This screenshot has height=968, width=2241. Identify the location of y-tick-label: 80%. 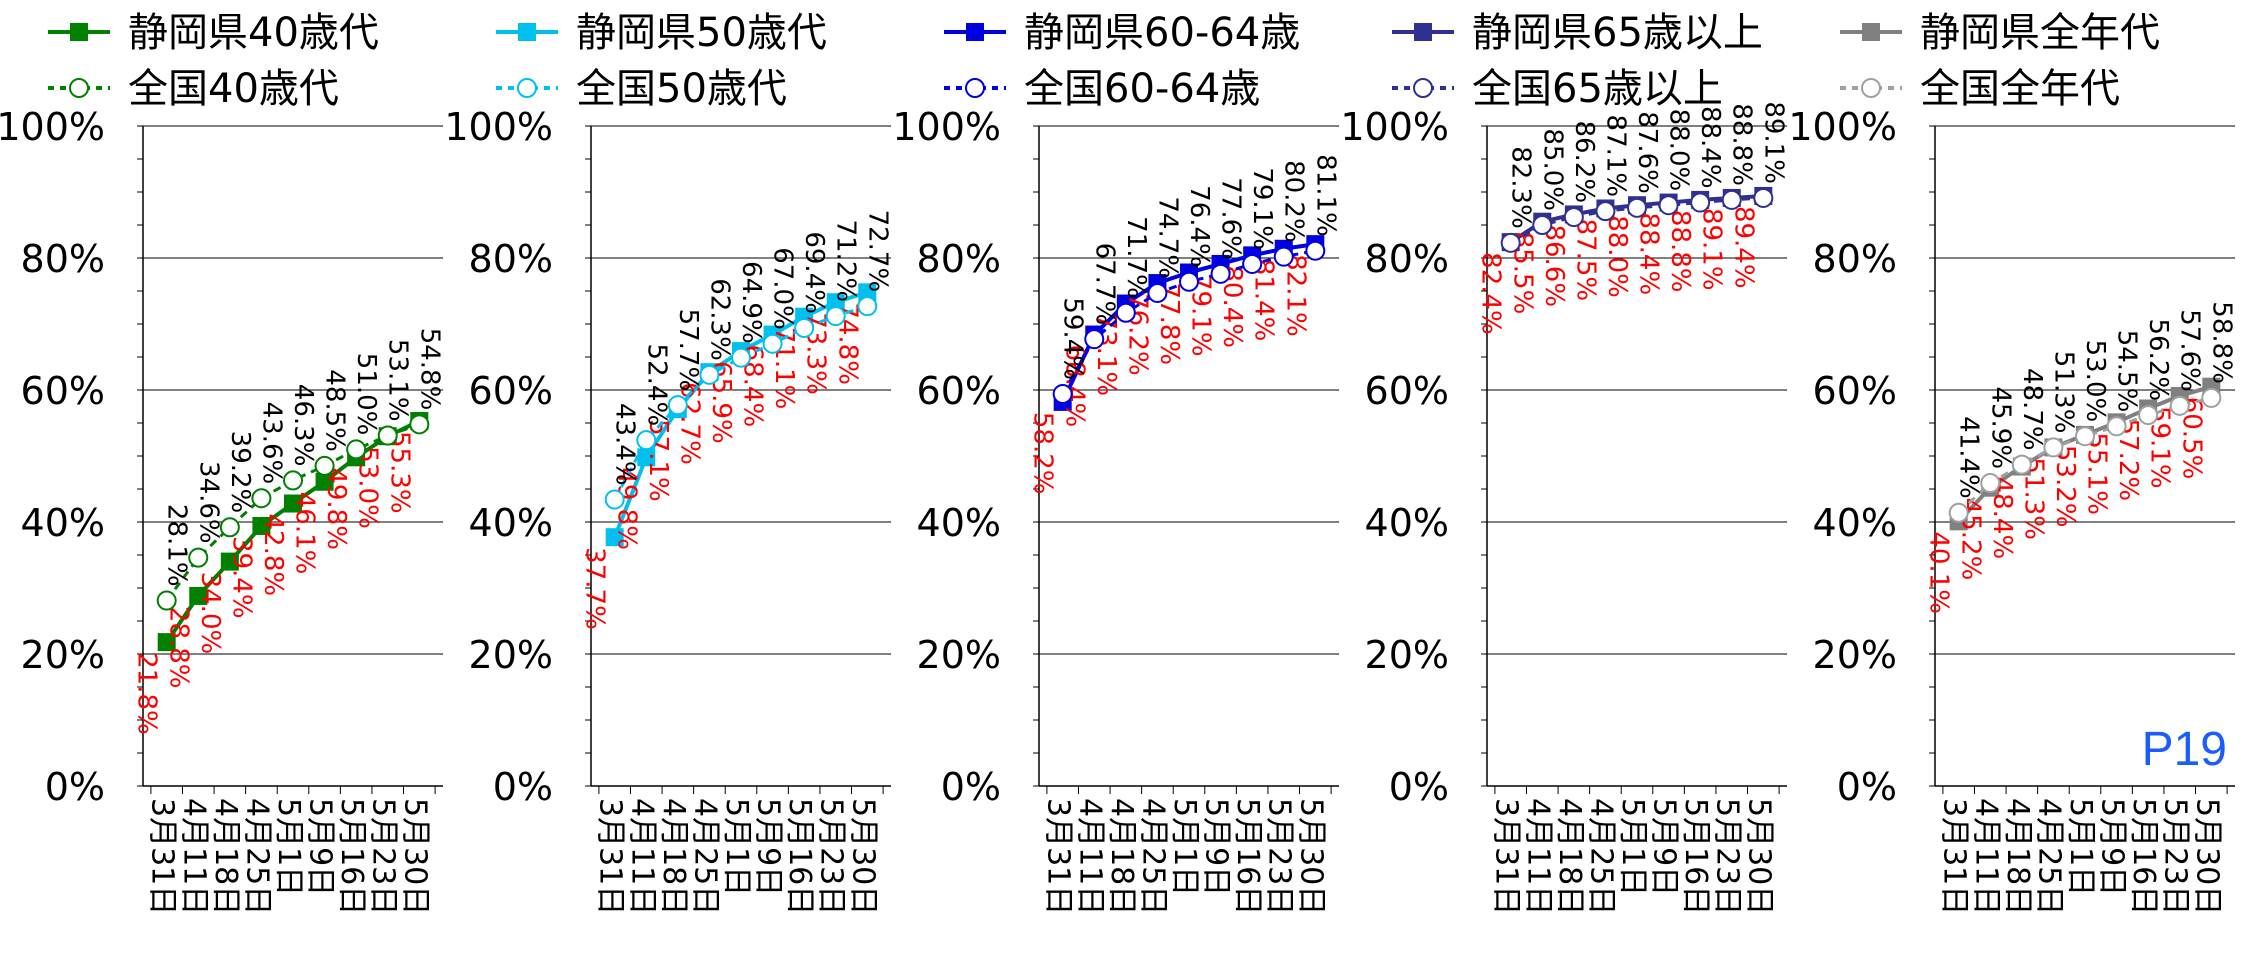
(1407, 259).